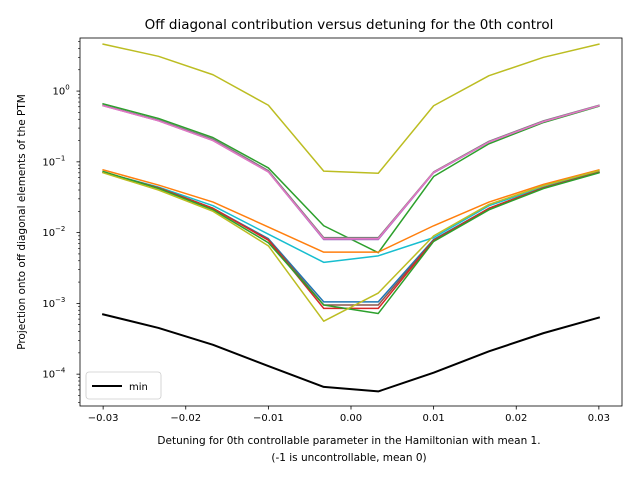 This screenshot has height=480, width=640. Describe the element at coordinates (138, 387) in the screenshot. I see `legend-label-min: min` at that location.